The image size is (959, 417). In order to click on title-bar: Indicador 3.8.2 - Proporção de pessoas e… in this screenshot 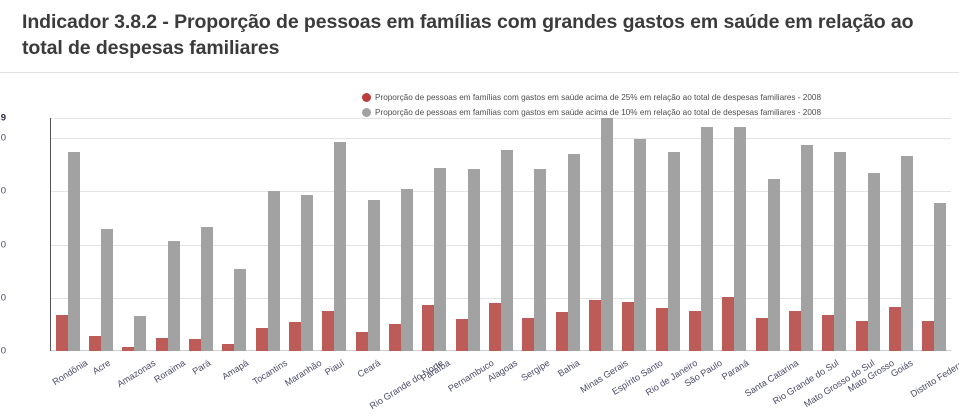, I will do `click(479, 31)`.